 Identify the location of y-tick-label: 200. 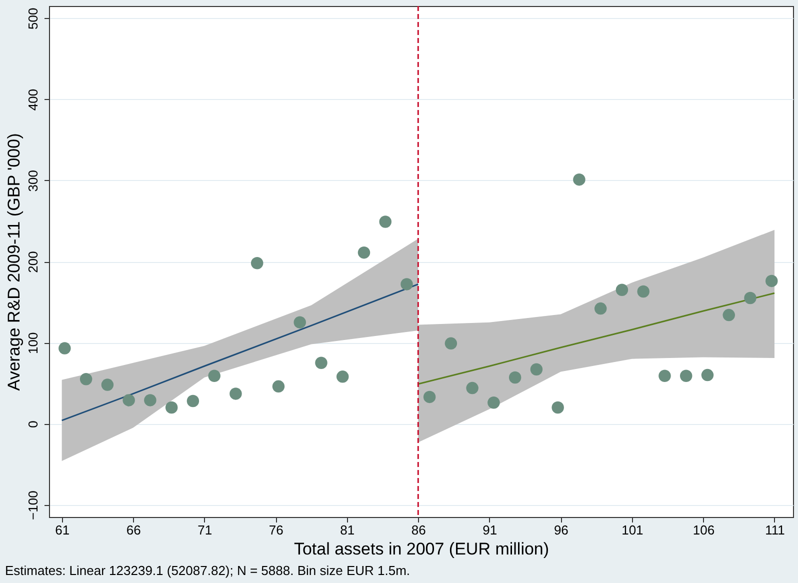
(33, 262).